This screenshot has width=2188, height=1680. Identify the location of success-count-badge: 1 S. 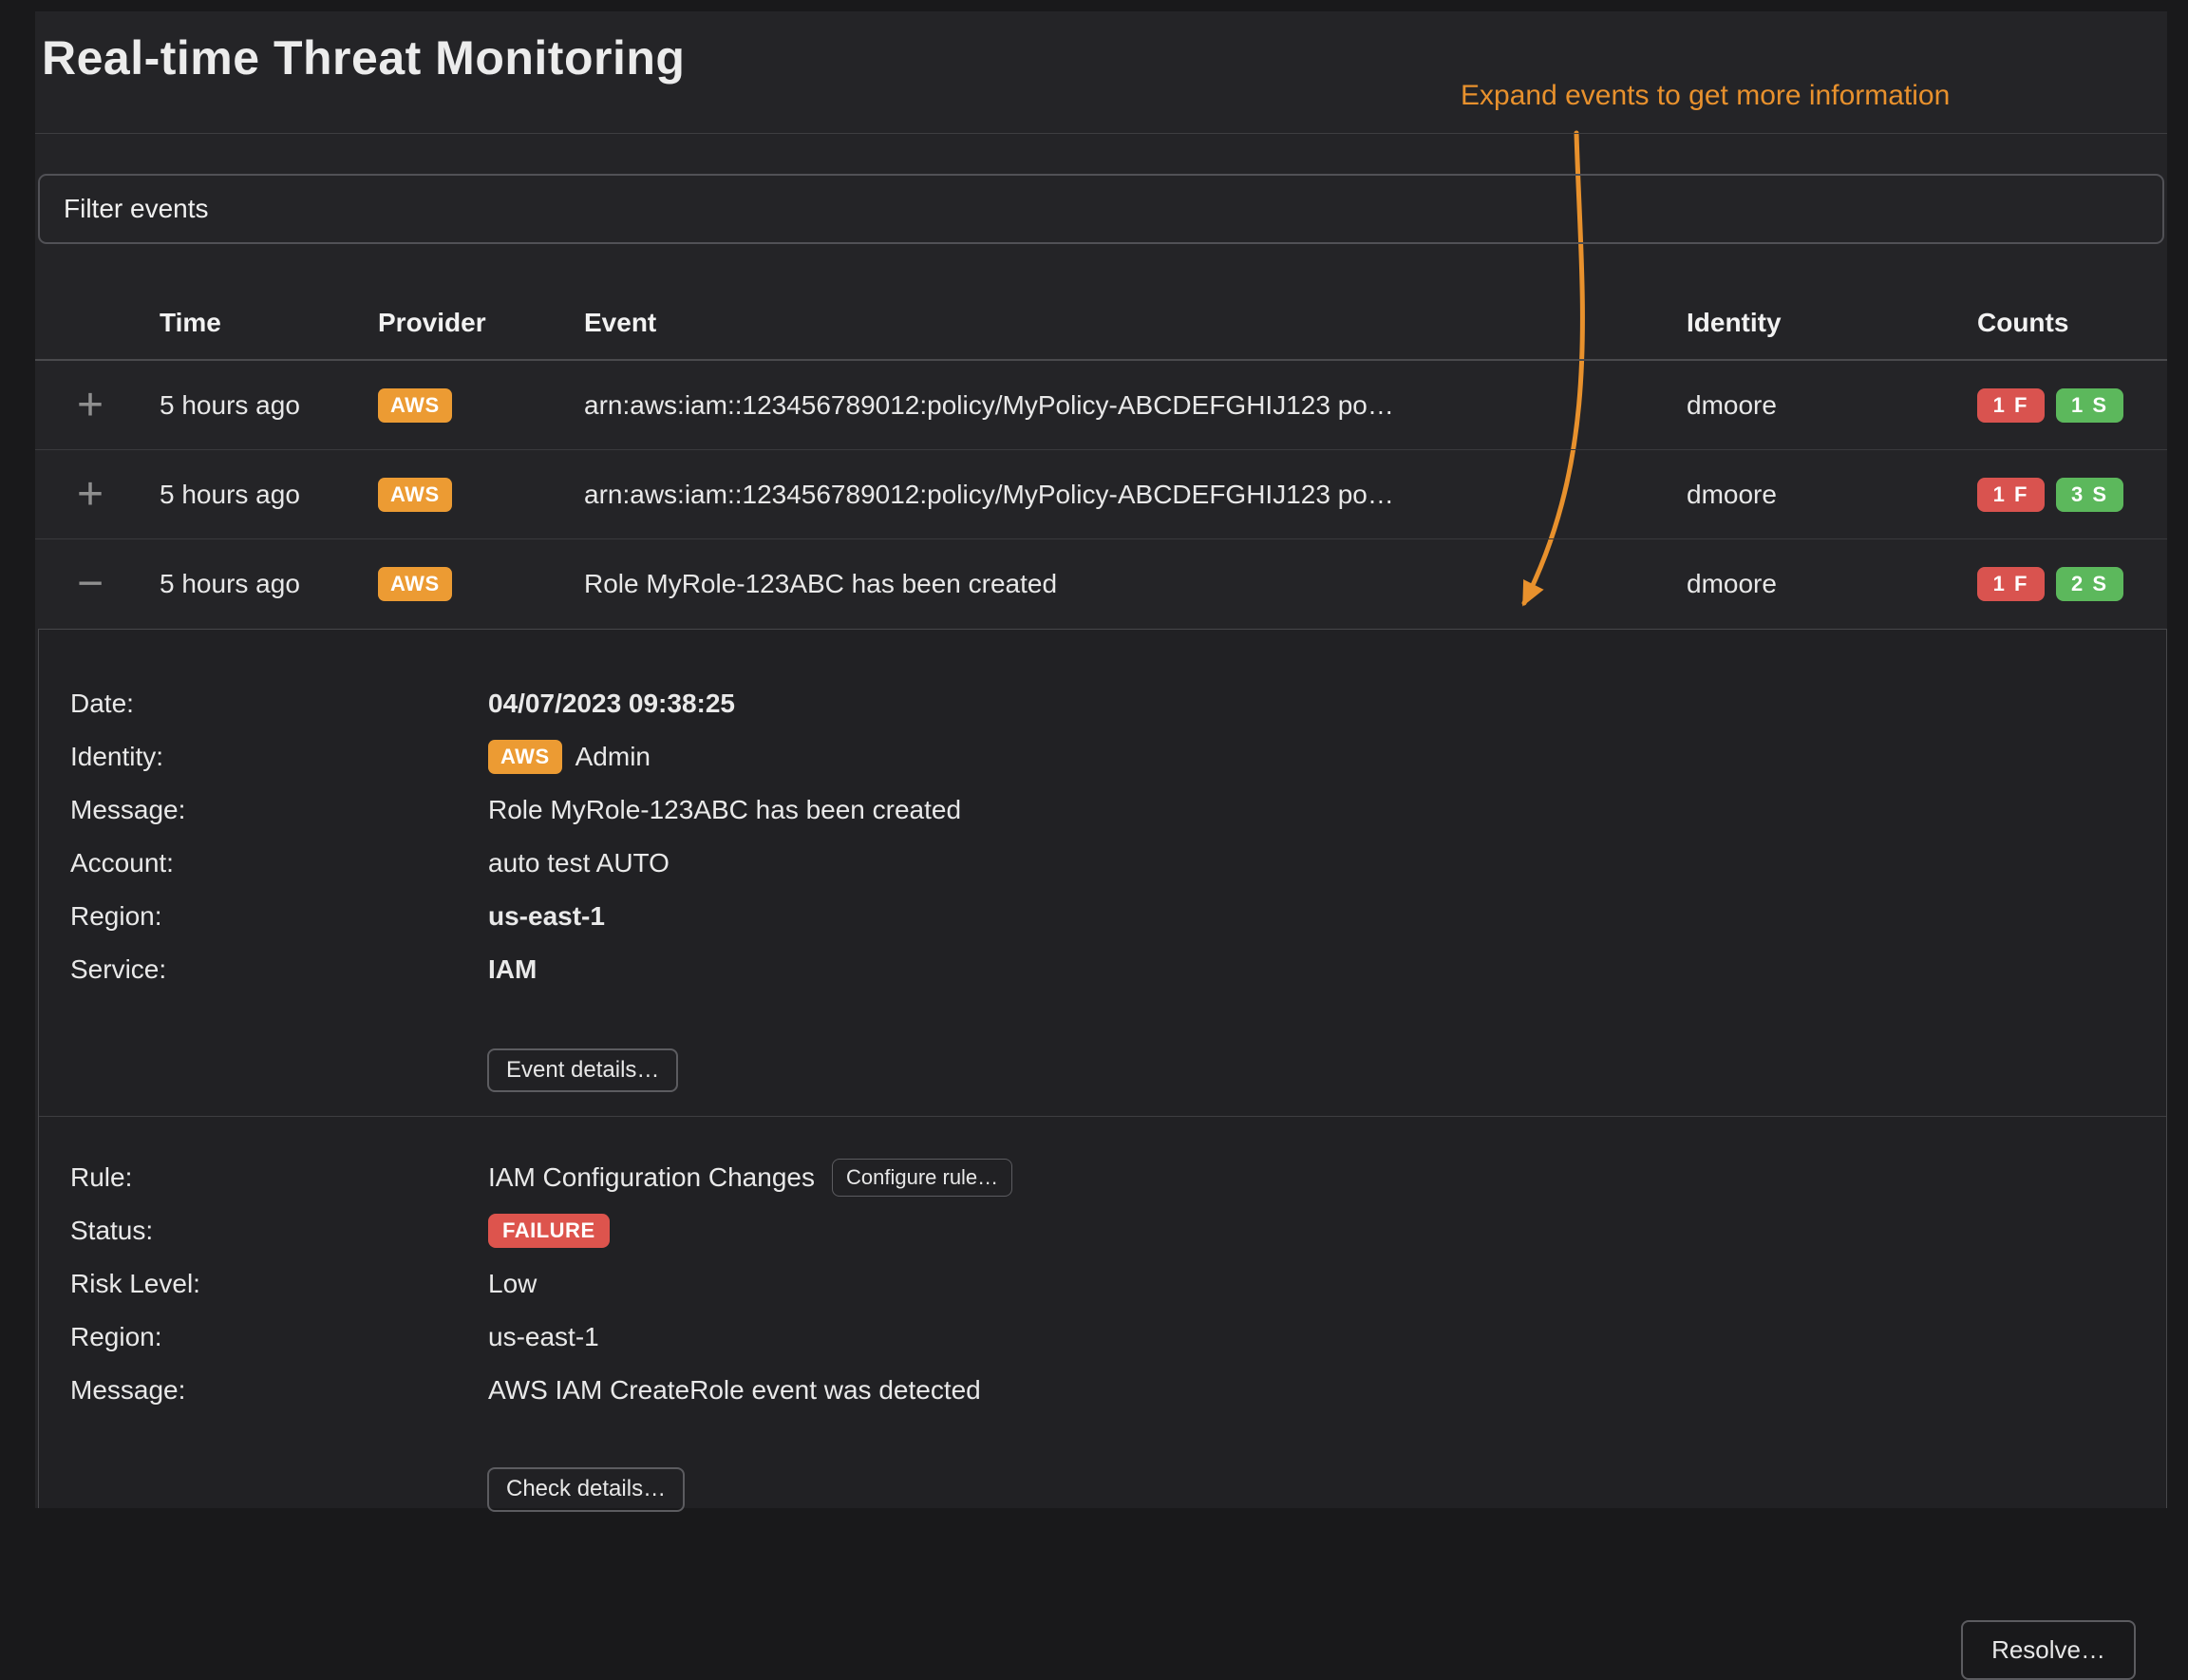
(2089, 405).